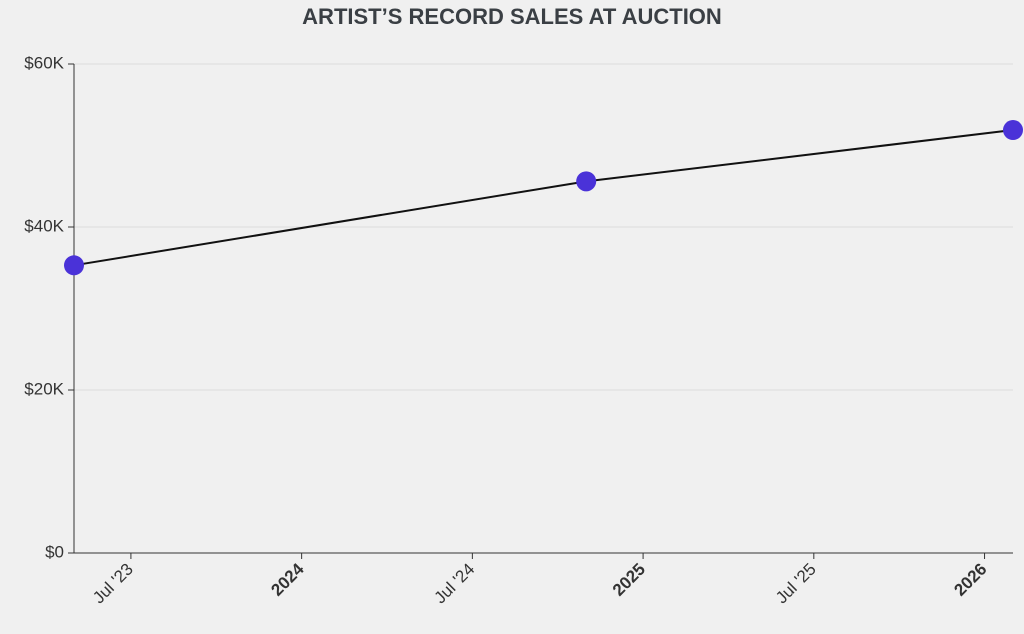 The image size is (1024, 634). Describe the element at coordinates (44, 388) in the screenshot. I see `y-tick-label: $20K` at that location.